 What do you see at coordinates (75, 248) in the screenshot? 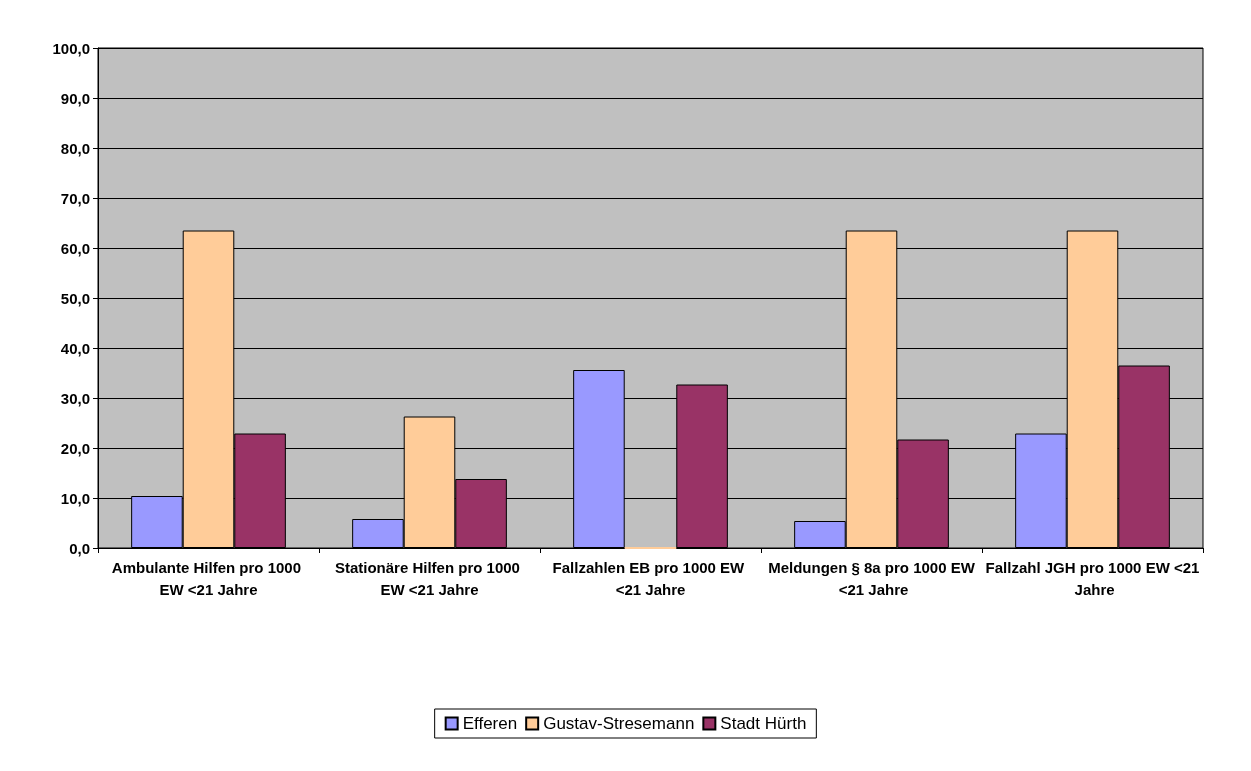
I see `y-tick-label: 60,0` at bounding box center [75, 248].